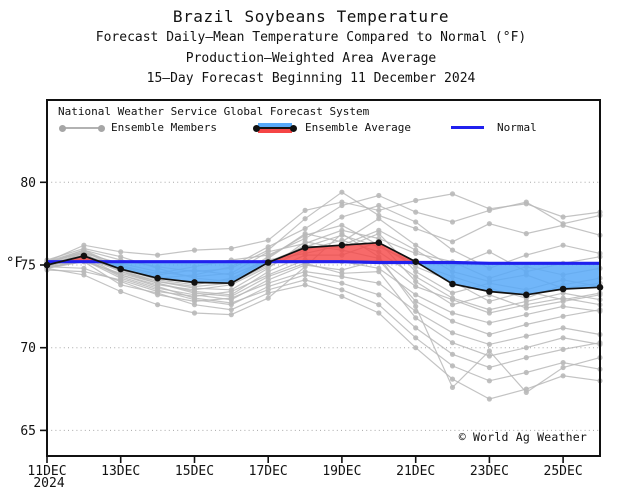 The width and height of the screenshot is (622, 487). I want to click on x-tick-label: 21DEC, so click(415, 471).